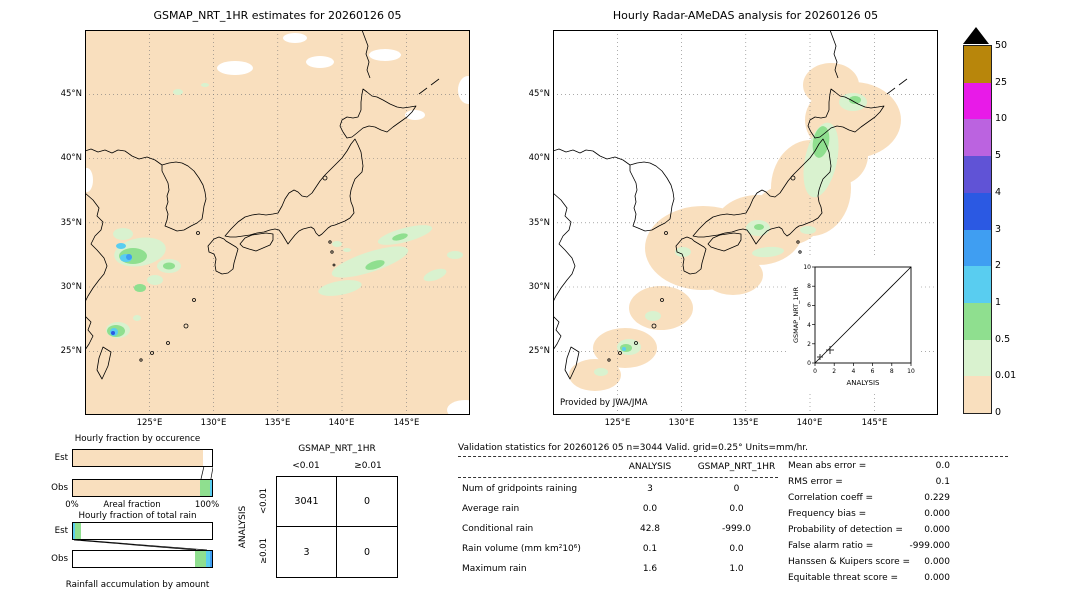 Image resolution: width=1080 pixels, height=612 pixels. I want to click on score-label: RMS error =, so click(815, 482).